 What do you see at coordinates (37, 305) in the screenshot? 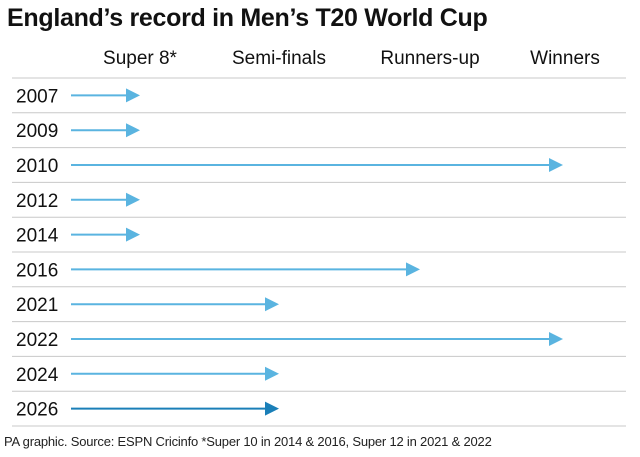
I see `year-label: 2021` at bounding box center [37, 305].